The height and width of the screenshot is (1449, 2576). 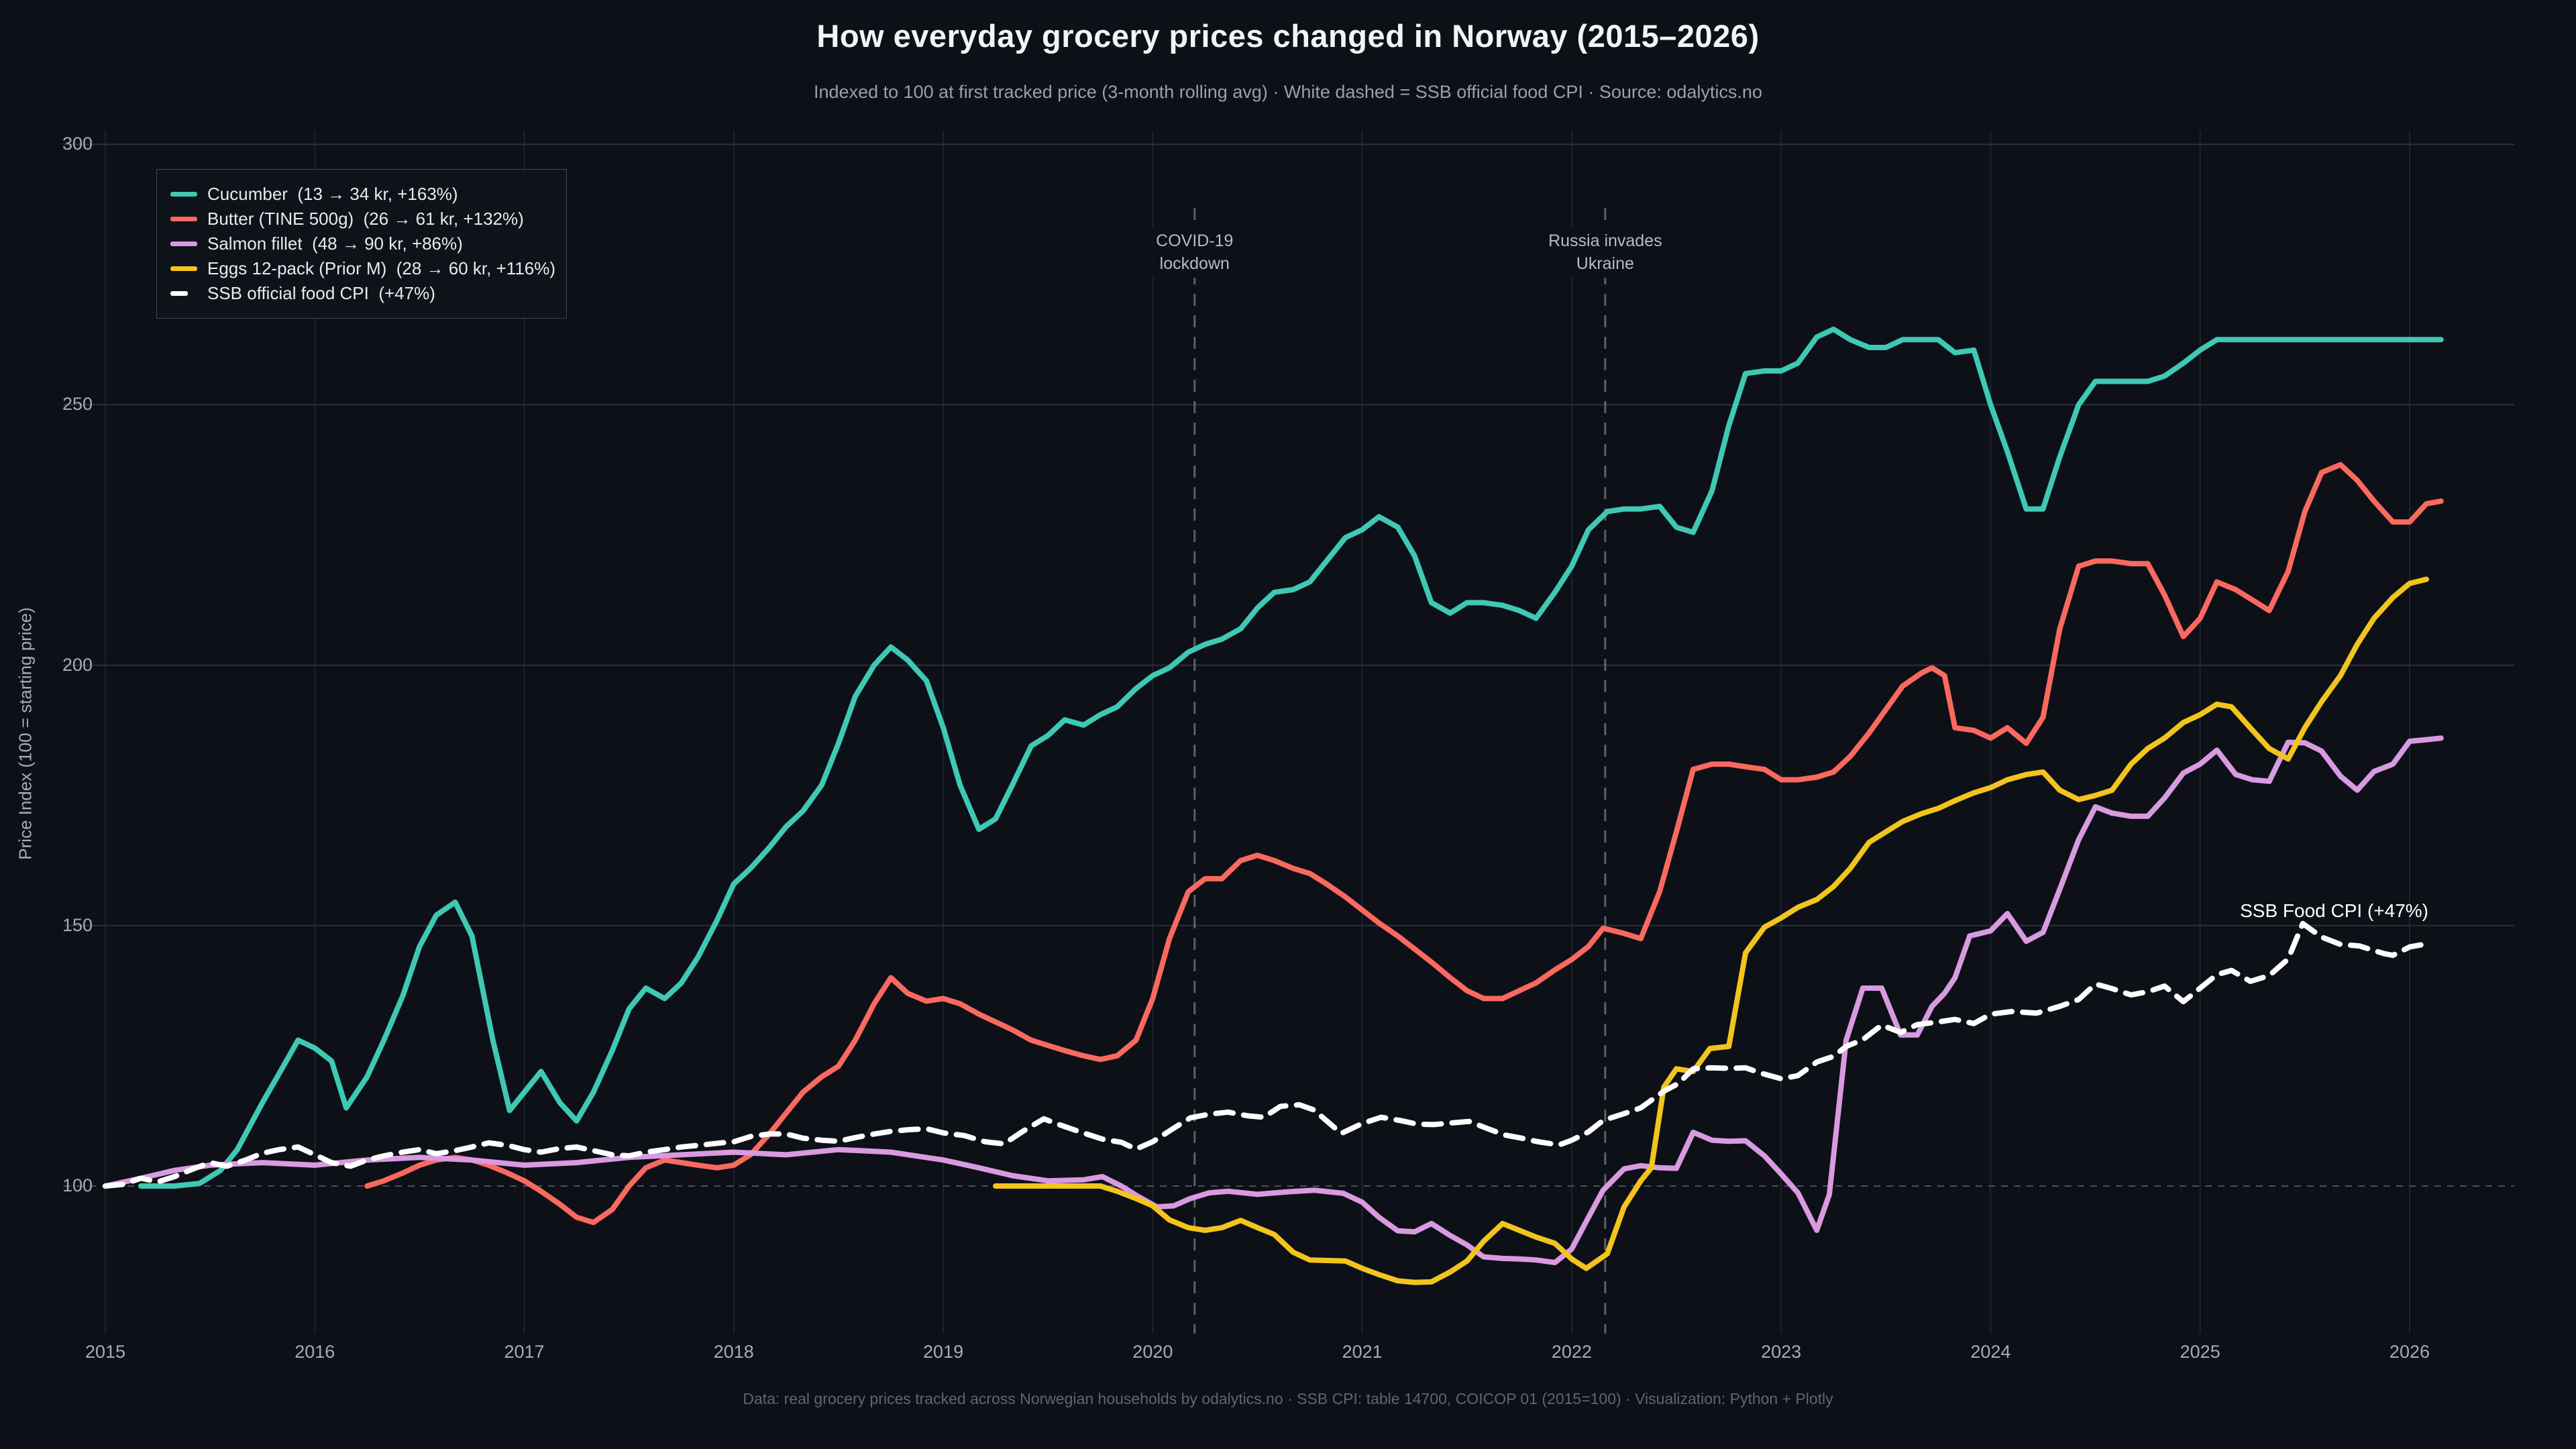 I want to click on x-tick-2019: 2019, so click(x=943, y=1352).